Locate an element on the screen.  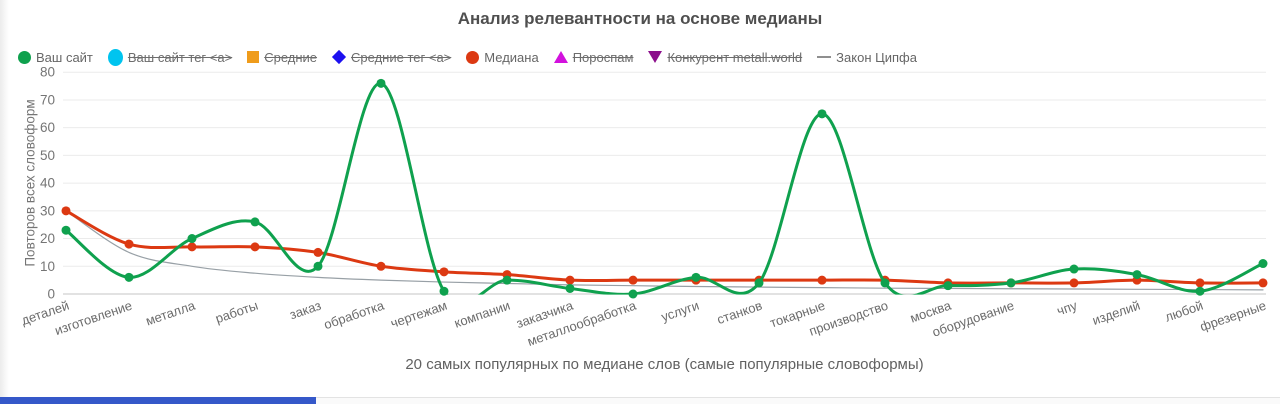
legend-item-7: Закон Ципфа is located at coordinates (867, 57).